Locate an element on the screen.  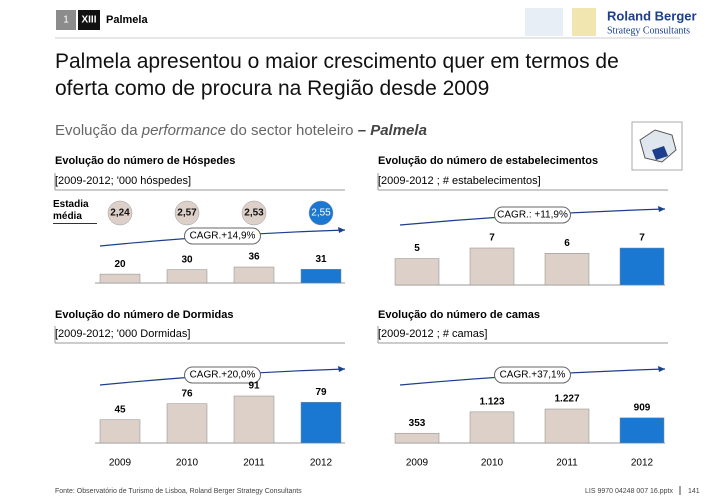
subtitle-place: – Palmela is located at coordinates (390, 130).